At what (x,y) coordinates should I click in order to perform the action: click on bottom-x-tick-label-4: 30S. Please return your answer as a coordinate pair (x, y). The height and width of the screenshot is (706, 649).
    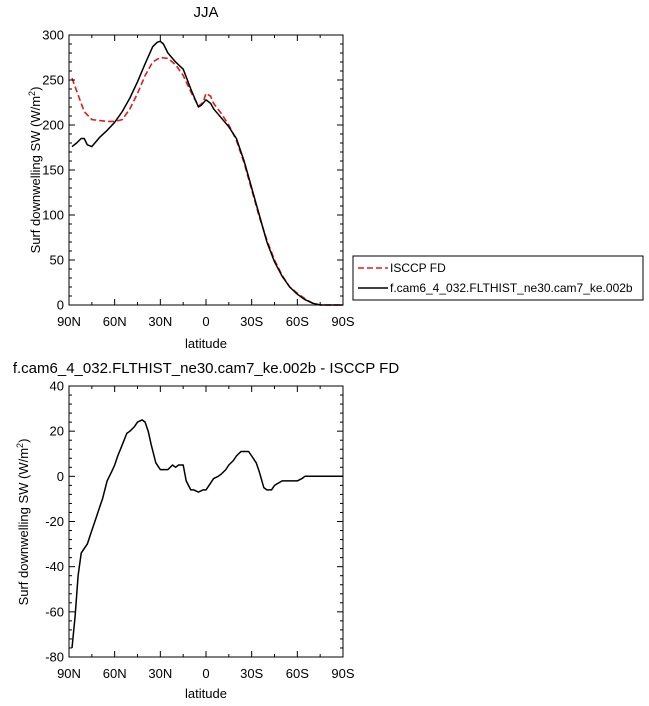
    Looking at the image, I should click on (251, 673).